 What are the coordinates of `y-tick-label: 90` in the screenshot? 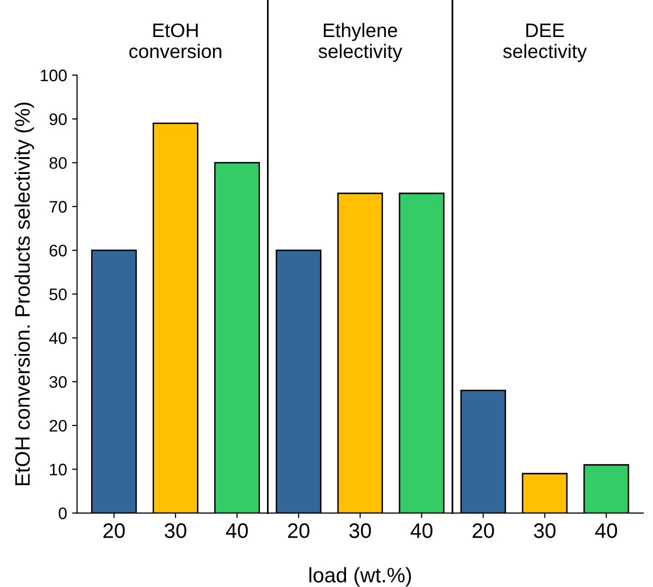 It's located at (58, 119).